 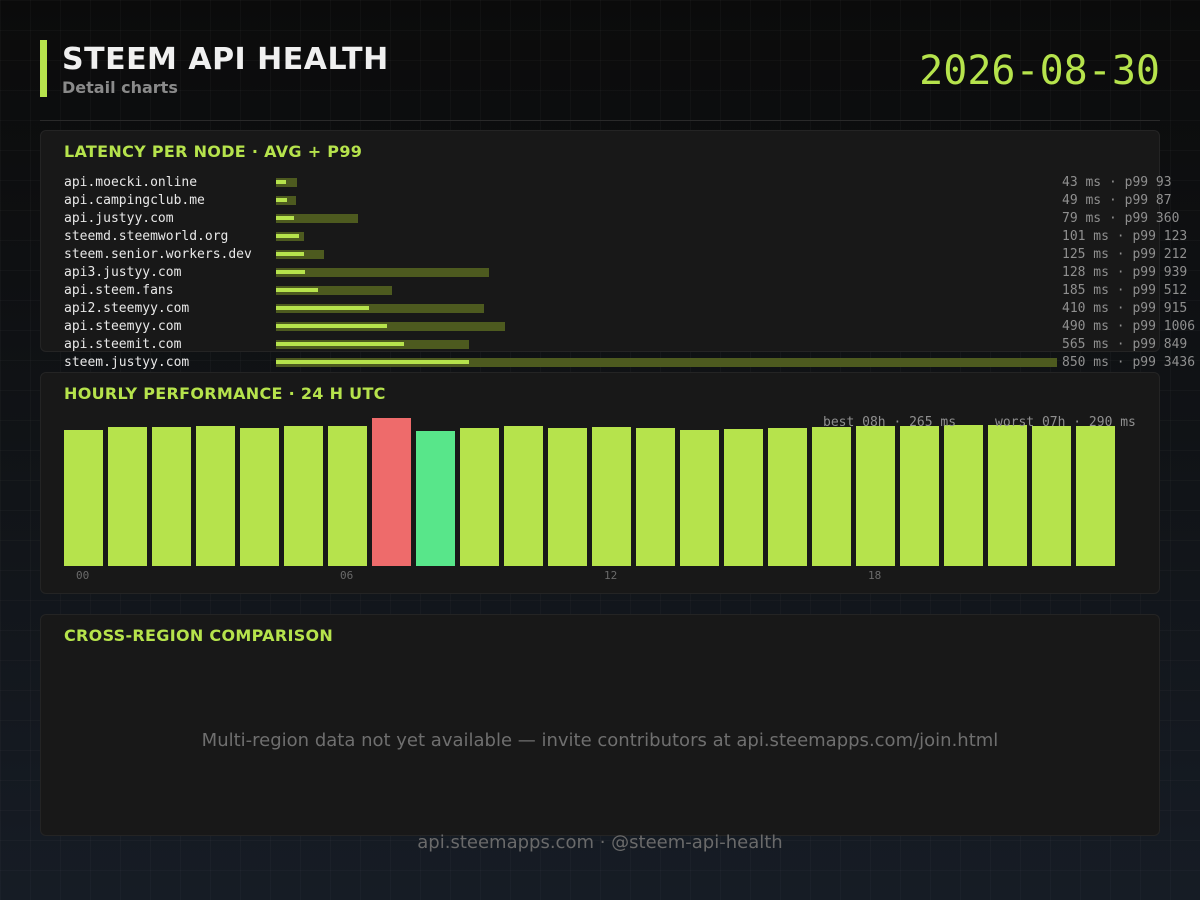 I want to click on latency-node-name: api.steemit.com, so click(x=123, y=344).